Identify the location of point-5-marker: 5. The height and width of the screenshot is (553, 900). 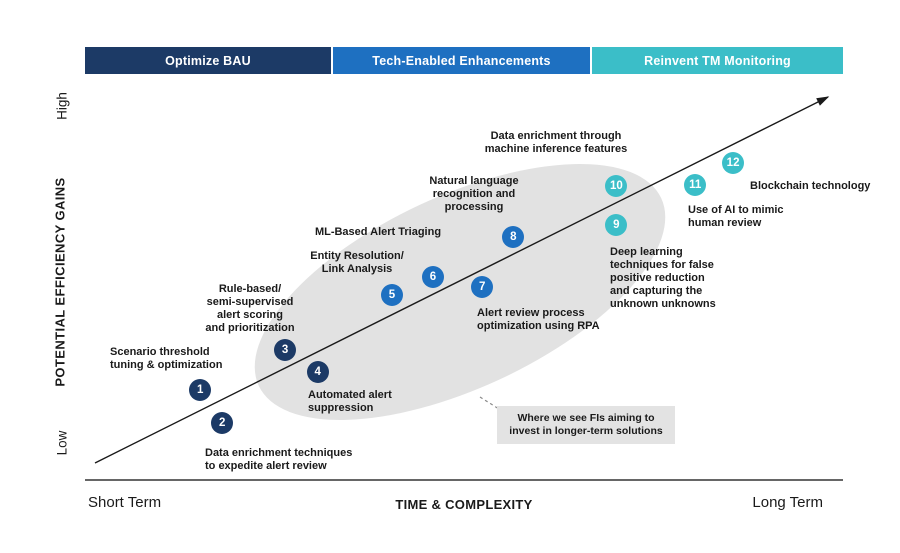
(391, 295).